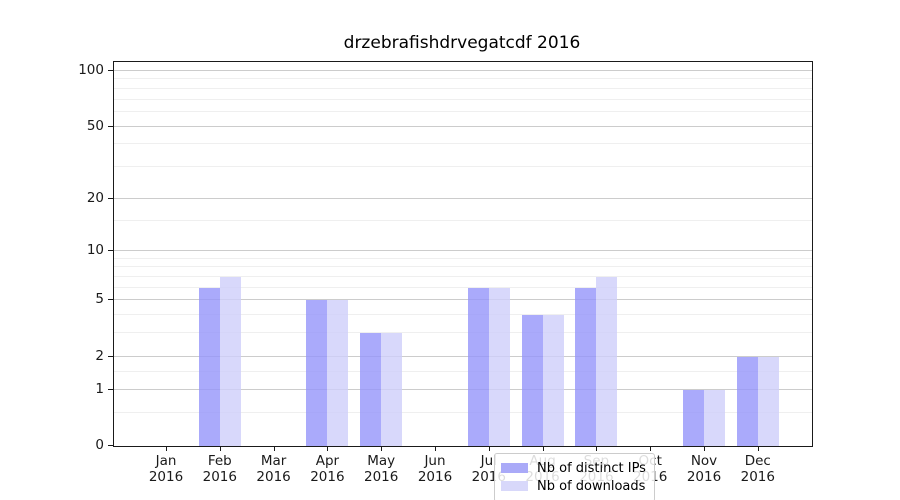  I want to click on y-axis-tick-label: 2, so click(99, 355).